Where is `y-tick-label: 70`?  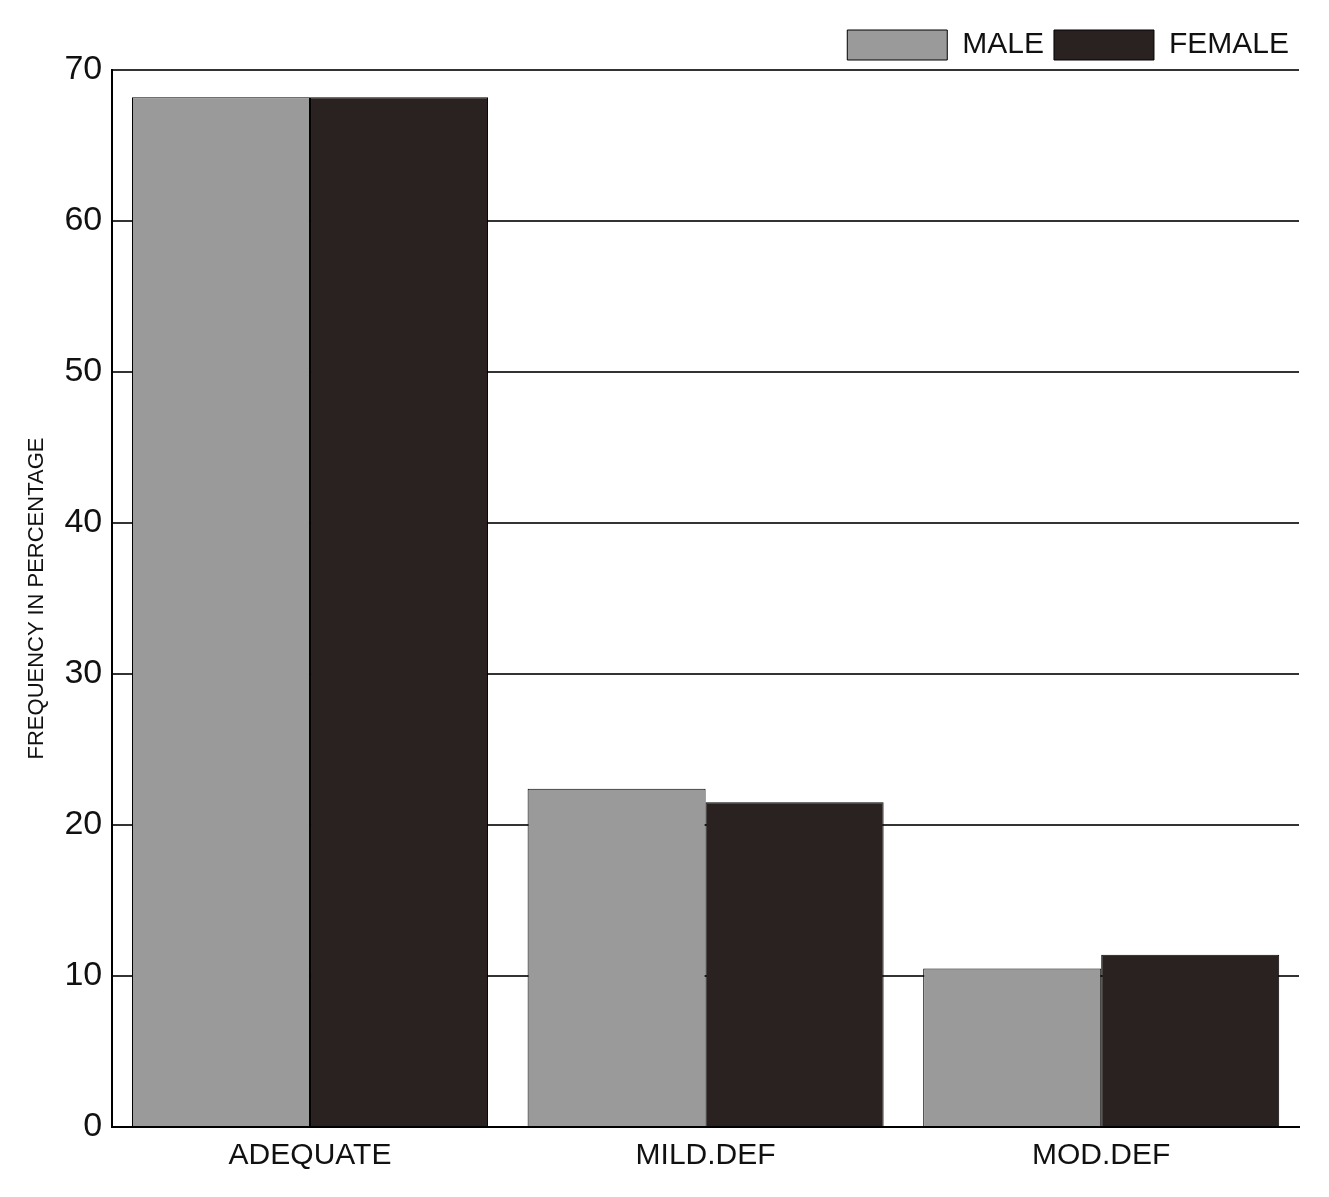
y-tick-label: 70 is located at coordinates (83, 67).